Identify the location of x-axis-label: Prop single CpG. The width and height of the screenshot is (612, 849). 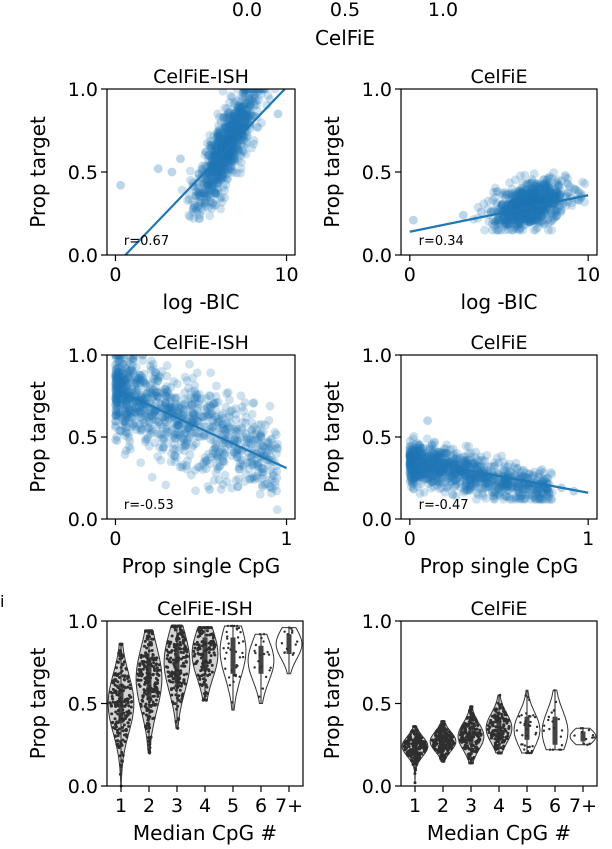
(201, 566).